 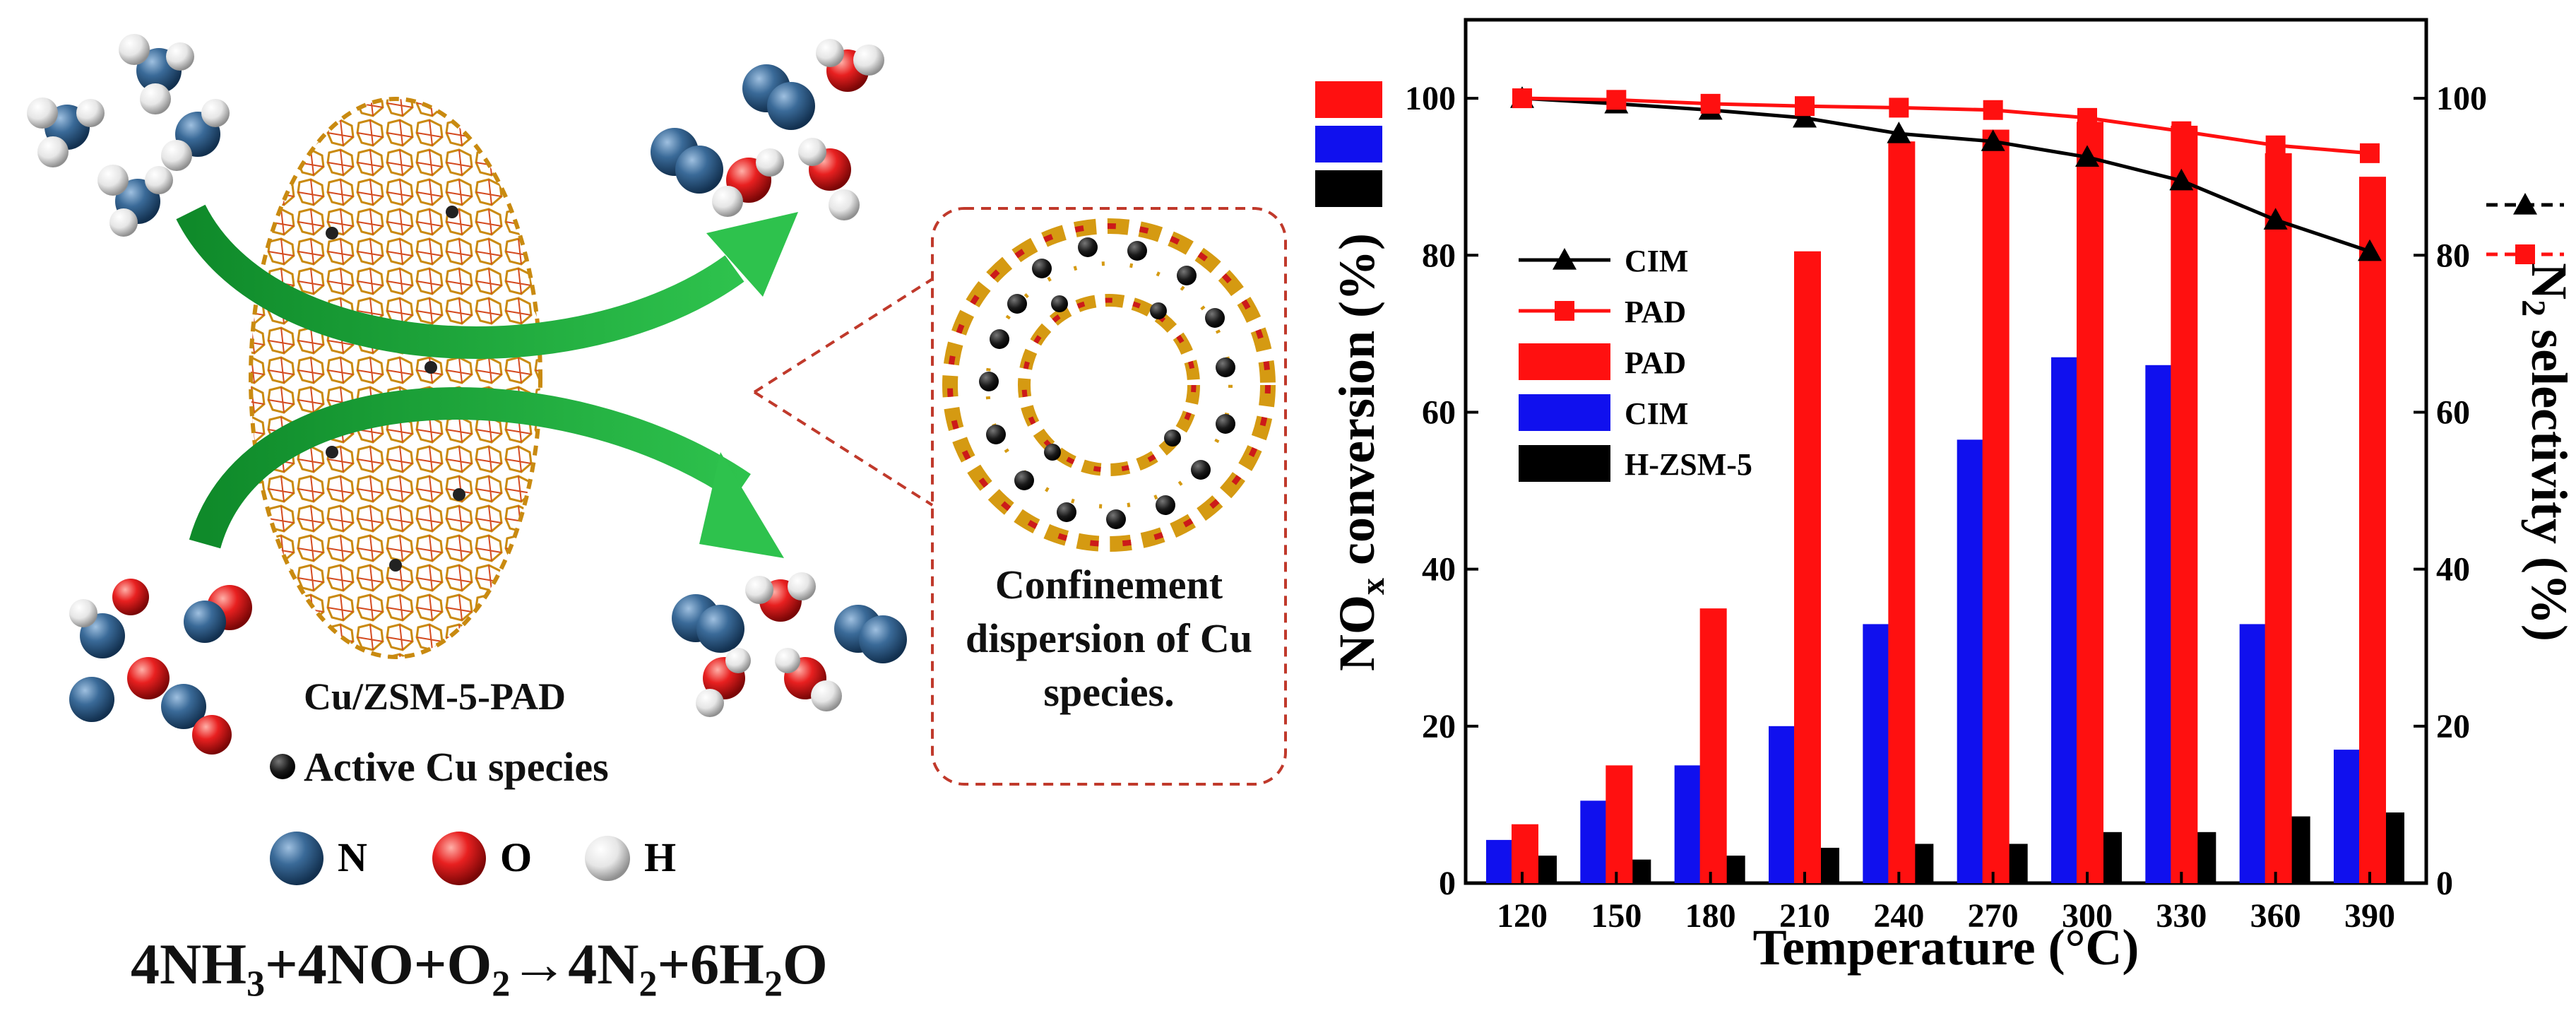 What do you see at coordinates (2181, 916) in the screenshot?
I see `x-tick-label: 330` at bounding box center [2181, 916].